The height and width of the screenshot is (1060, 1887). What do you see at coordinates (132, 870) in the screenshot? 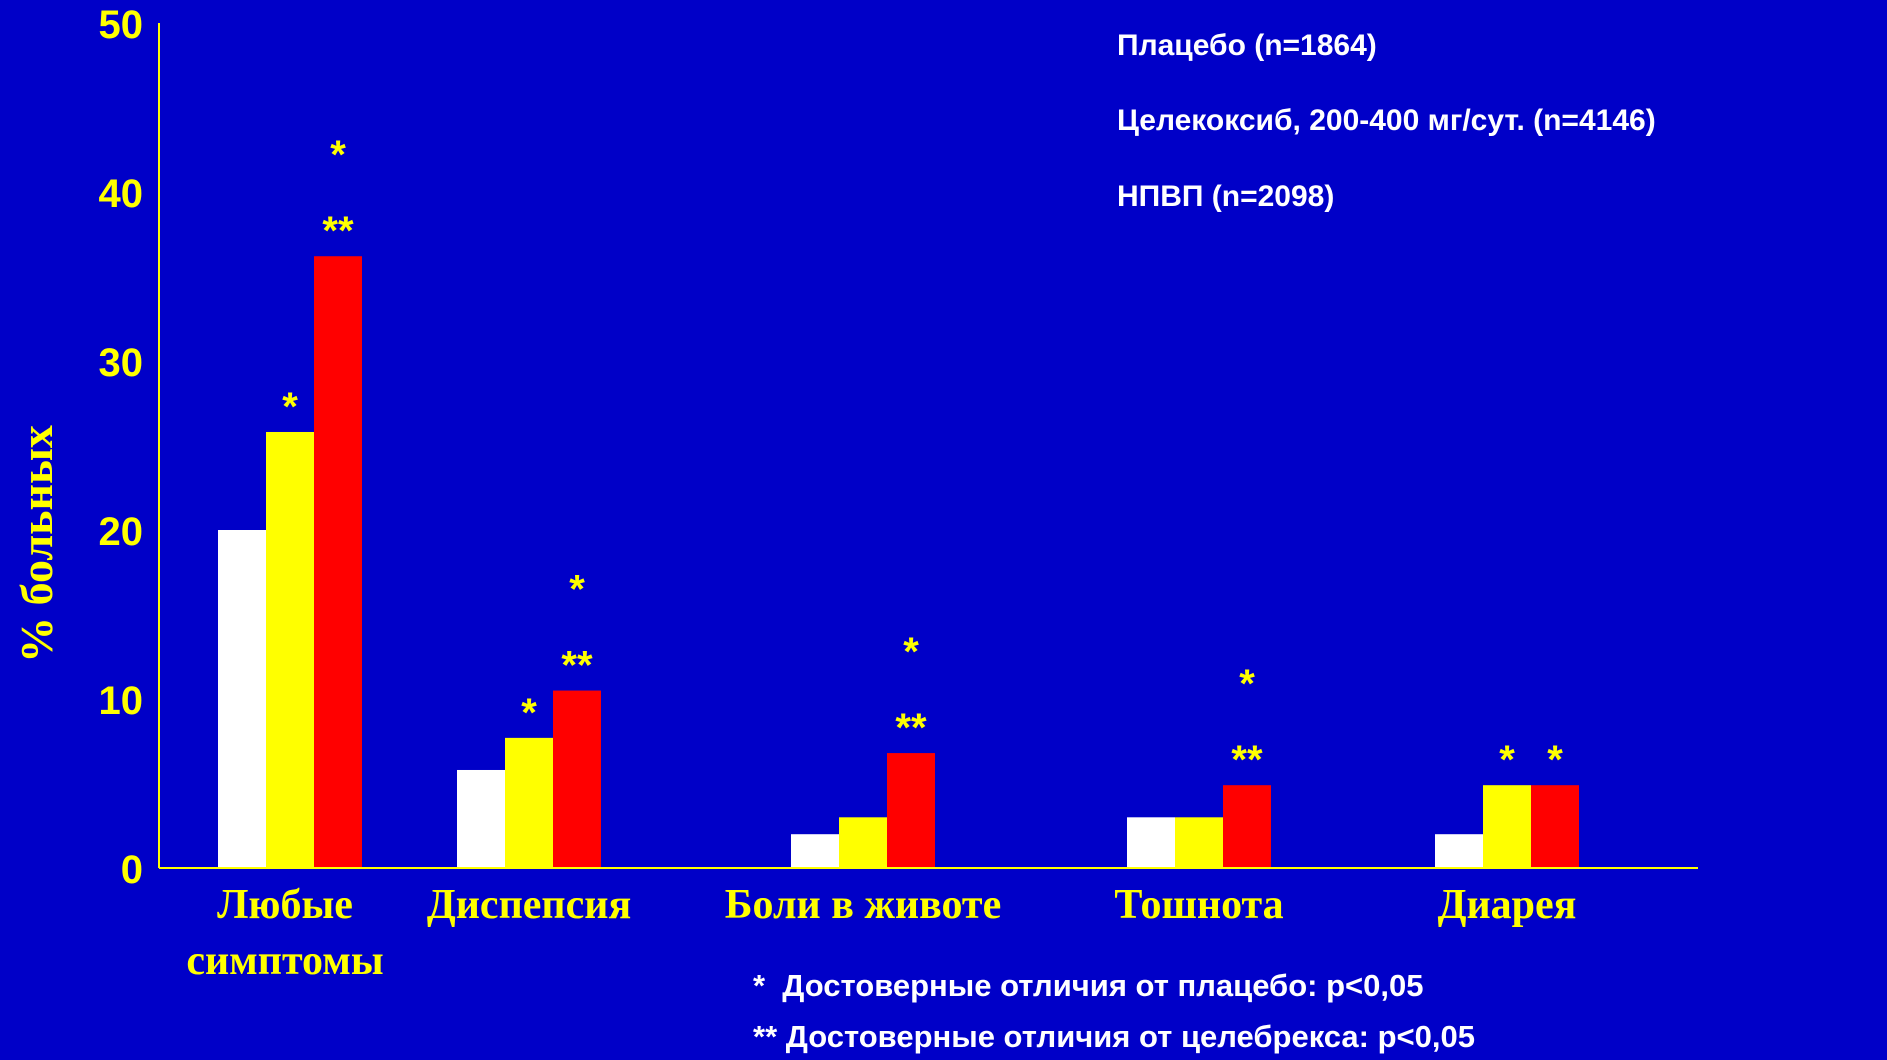
I see `y-tick-label-0: 0` at bounding box center [132, 870].